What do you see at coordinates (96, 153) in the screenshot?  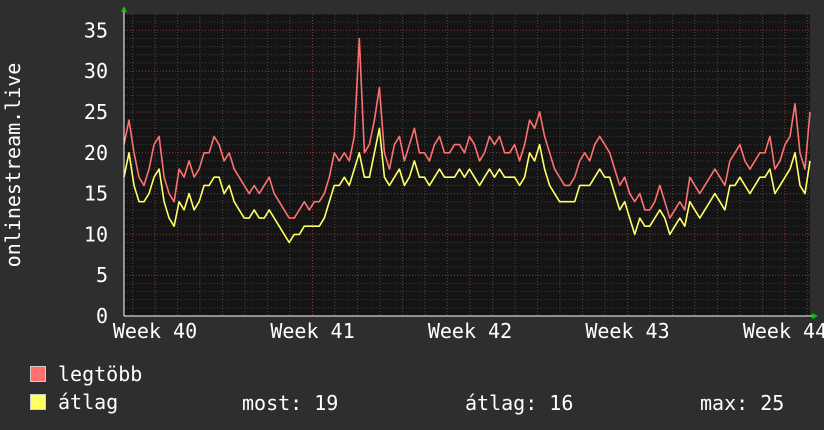 I see `y-tick-label: 20` at bounding box center [96, 153].